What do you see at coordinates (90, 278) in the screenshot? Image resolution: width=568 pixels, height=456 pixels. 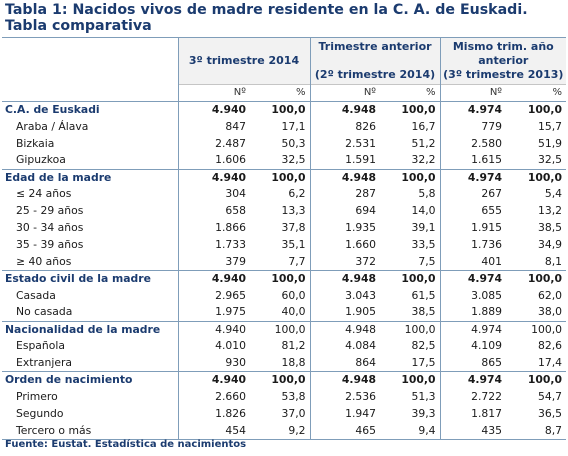 I see `section-label: Estado civil de la madre` at bounding box center [90, 278].